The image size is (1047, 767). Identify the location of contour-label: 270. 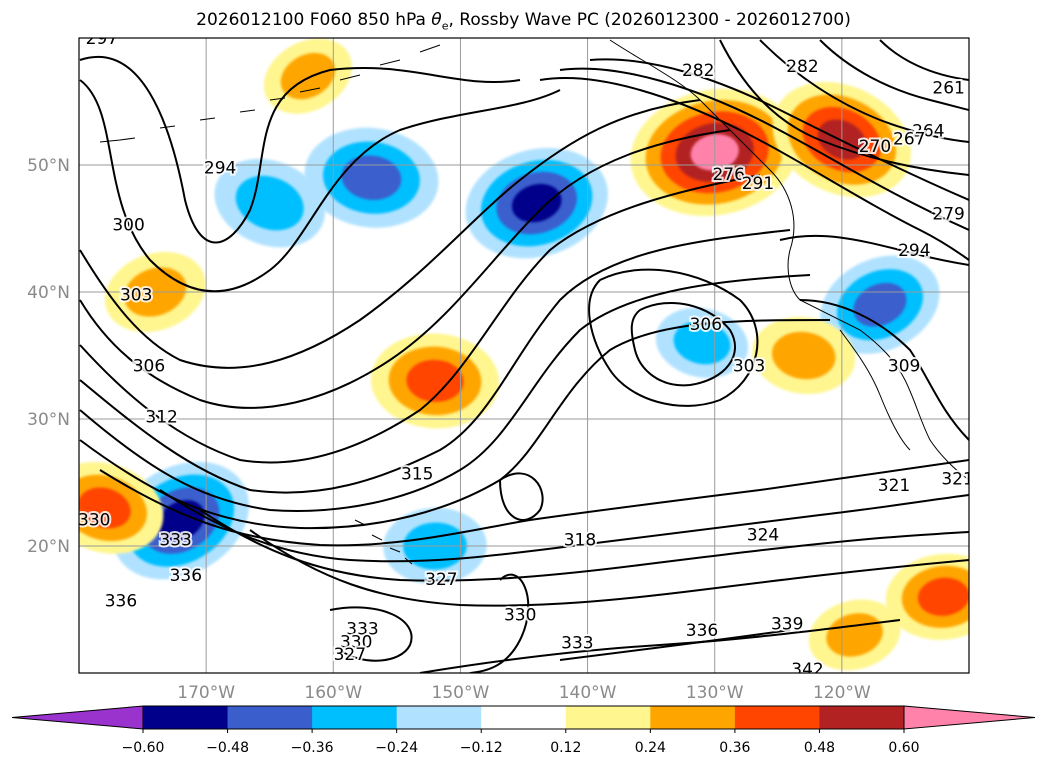
(875, 147).